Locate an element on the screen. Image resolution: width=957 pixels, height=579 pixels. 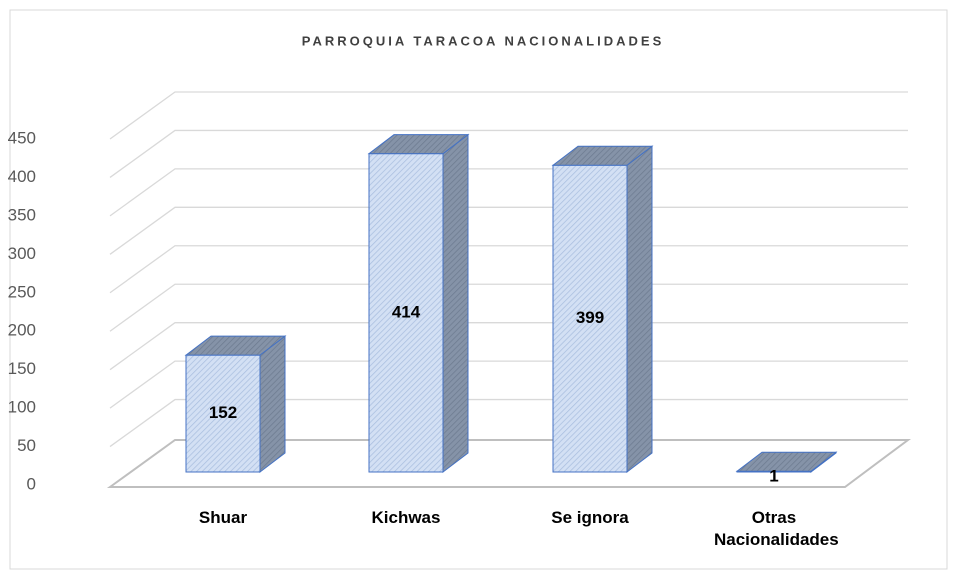
y-tick-label: 50 is located at coordinates (26, 445).